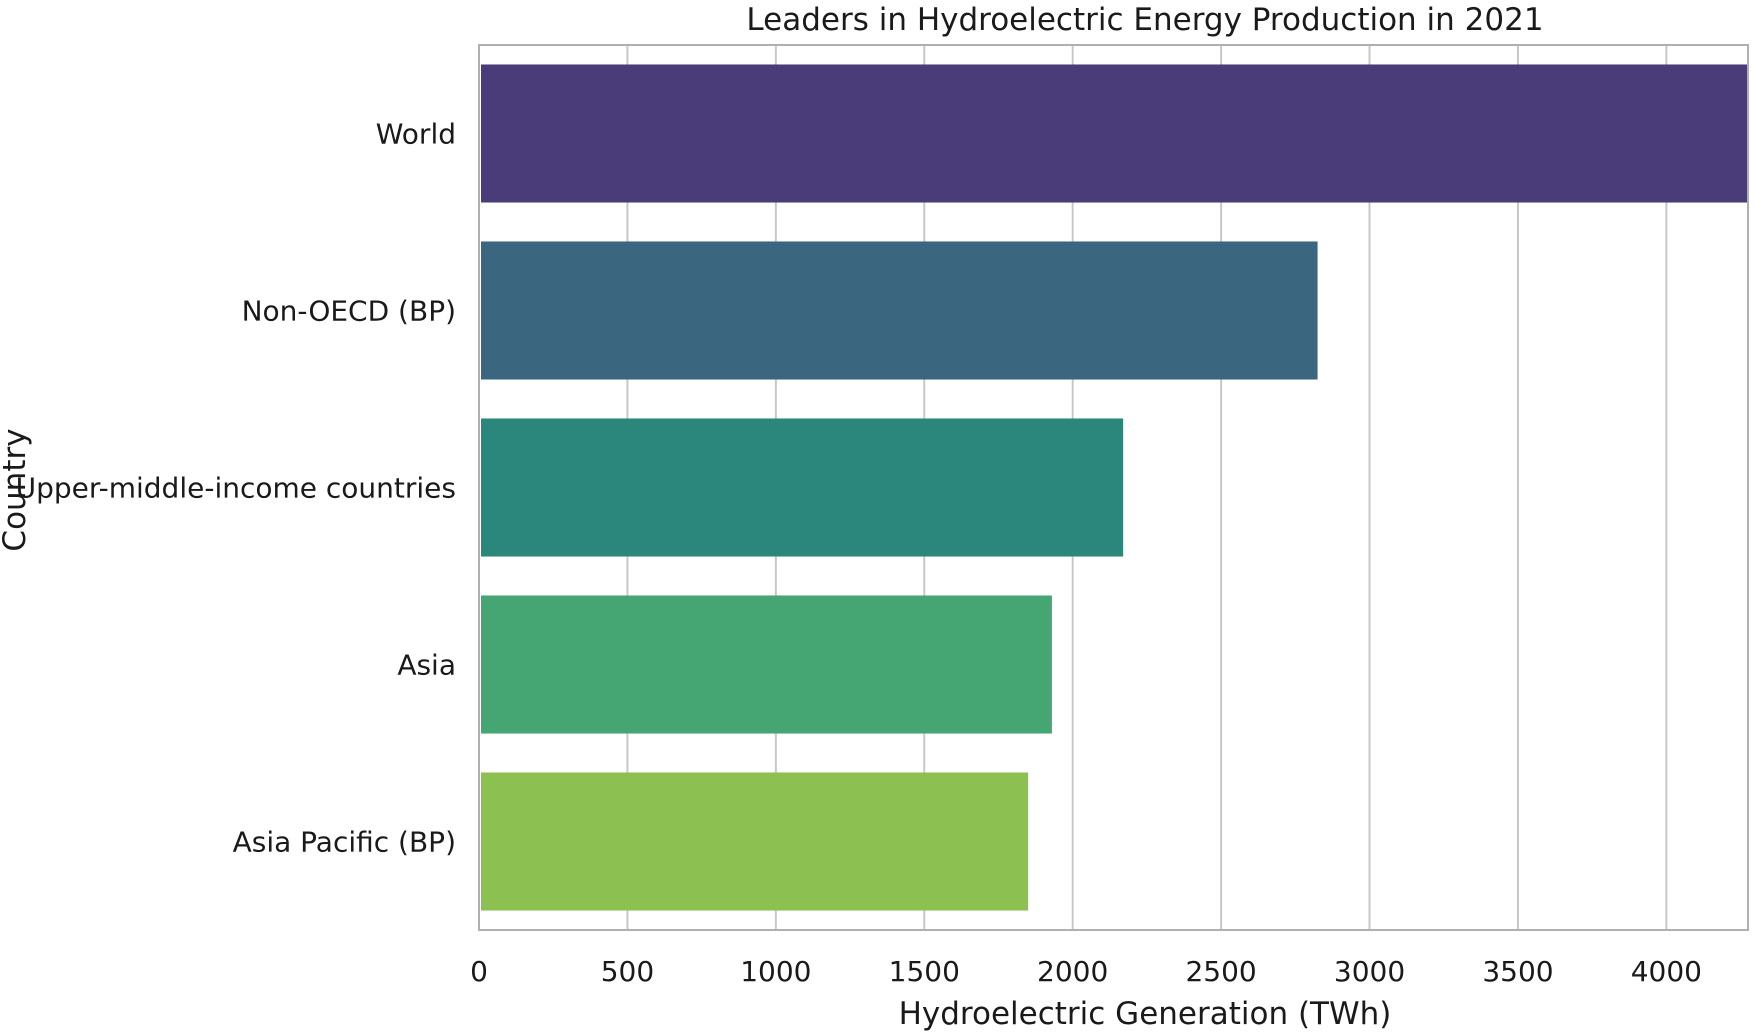  I want to click on x-tick-label: 2500, so click(1220, 971).